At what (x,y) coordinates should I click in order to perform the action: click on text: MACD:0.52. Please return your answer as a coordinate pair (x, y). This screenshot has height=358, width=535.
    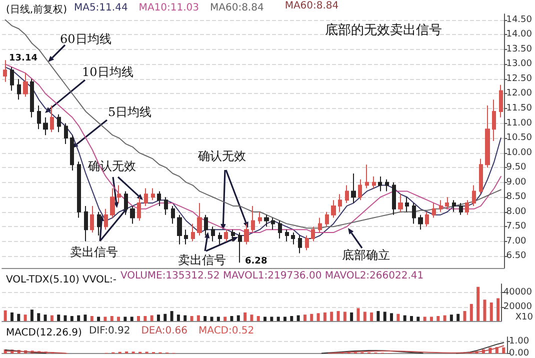
    Looking at the image, I should click on (226, 331).